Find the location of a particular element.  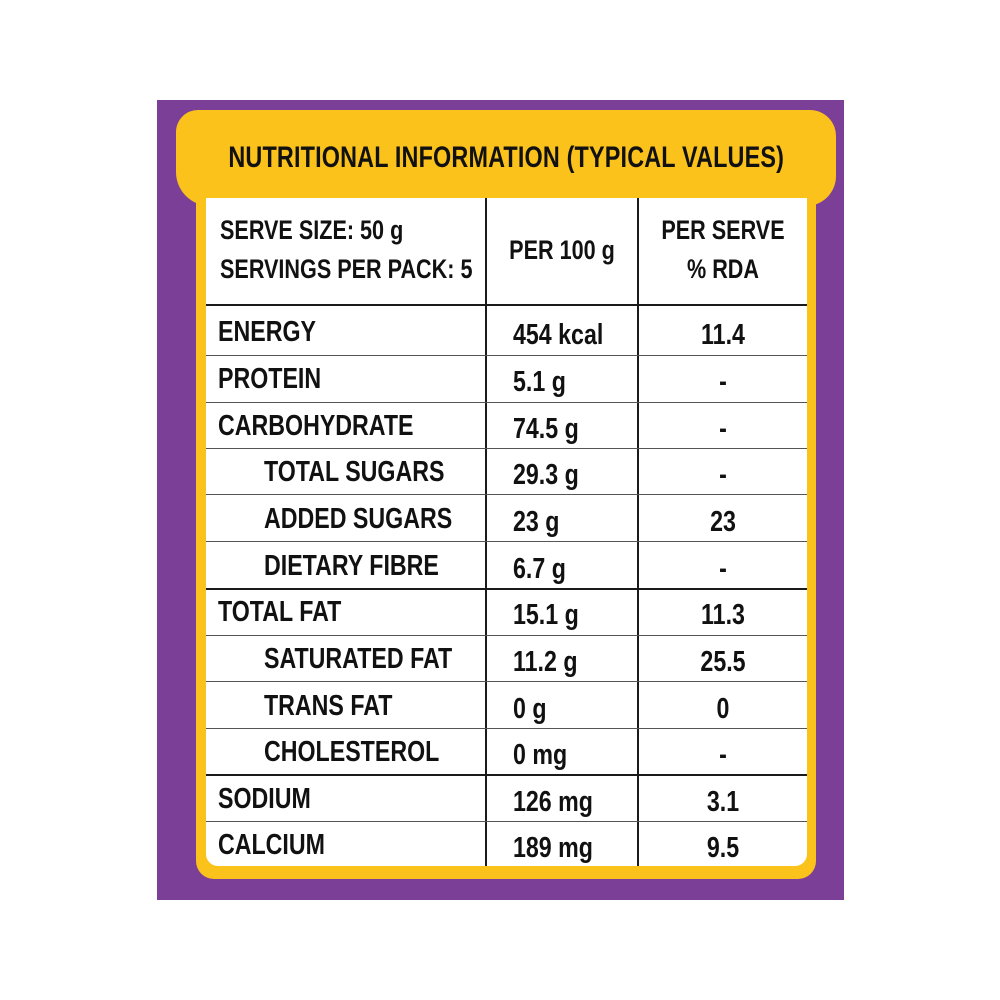

per-100g-value: 0 mg is located at coordinates (540, 755).